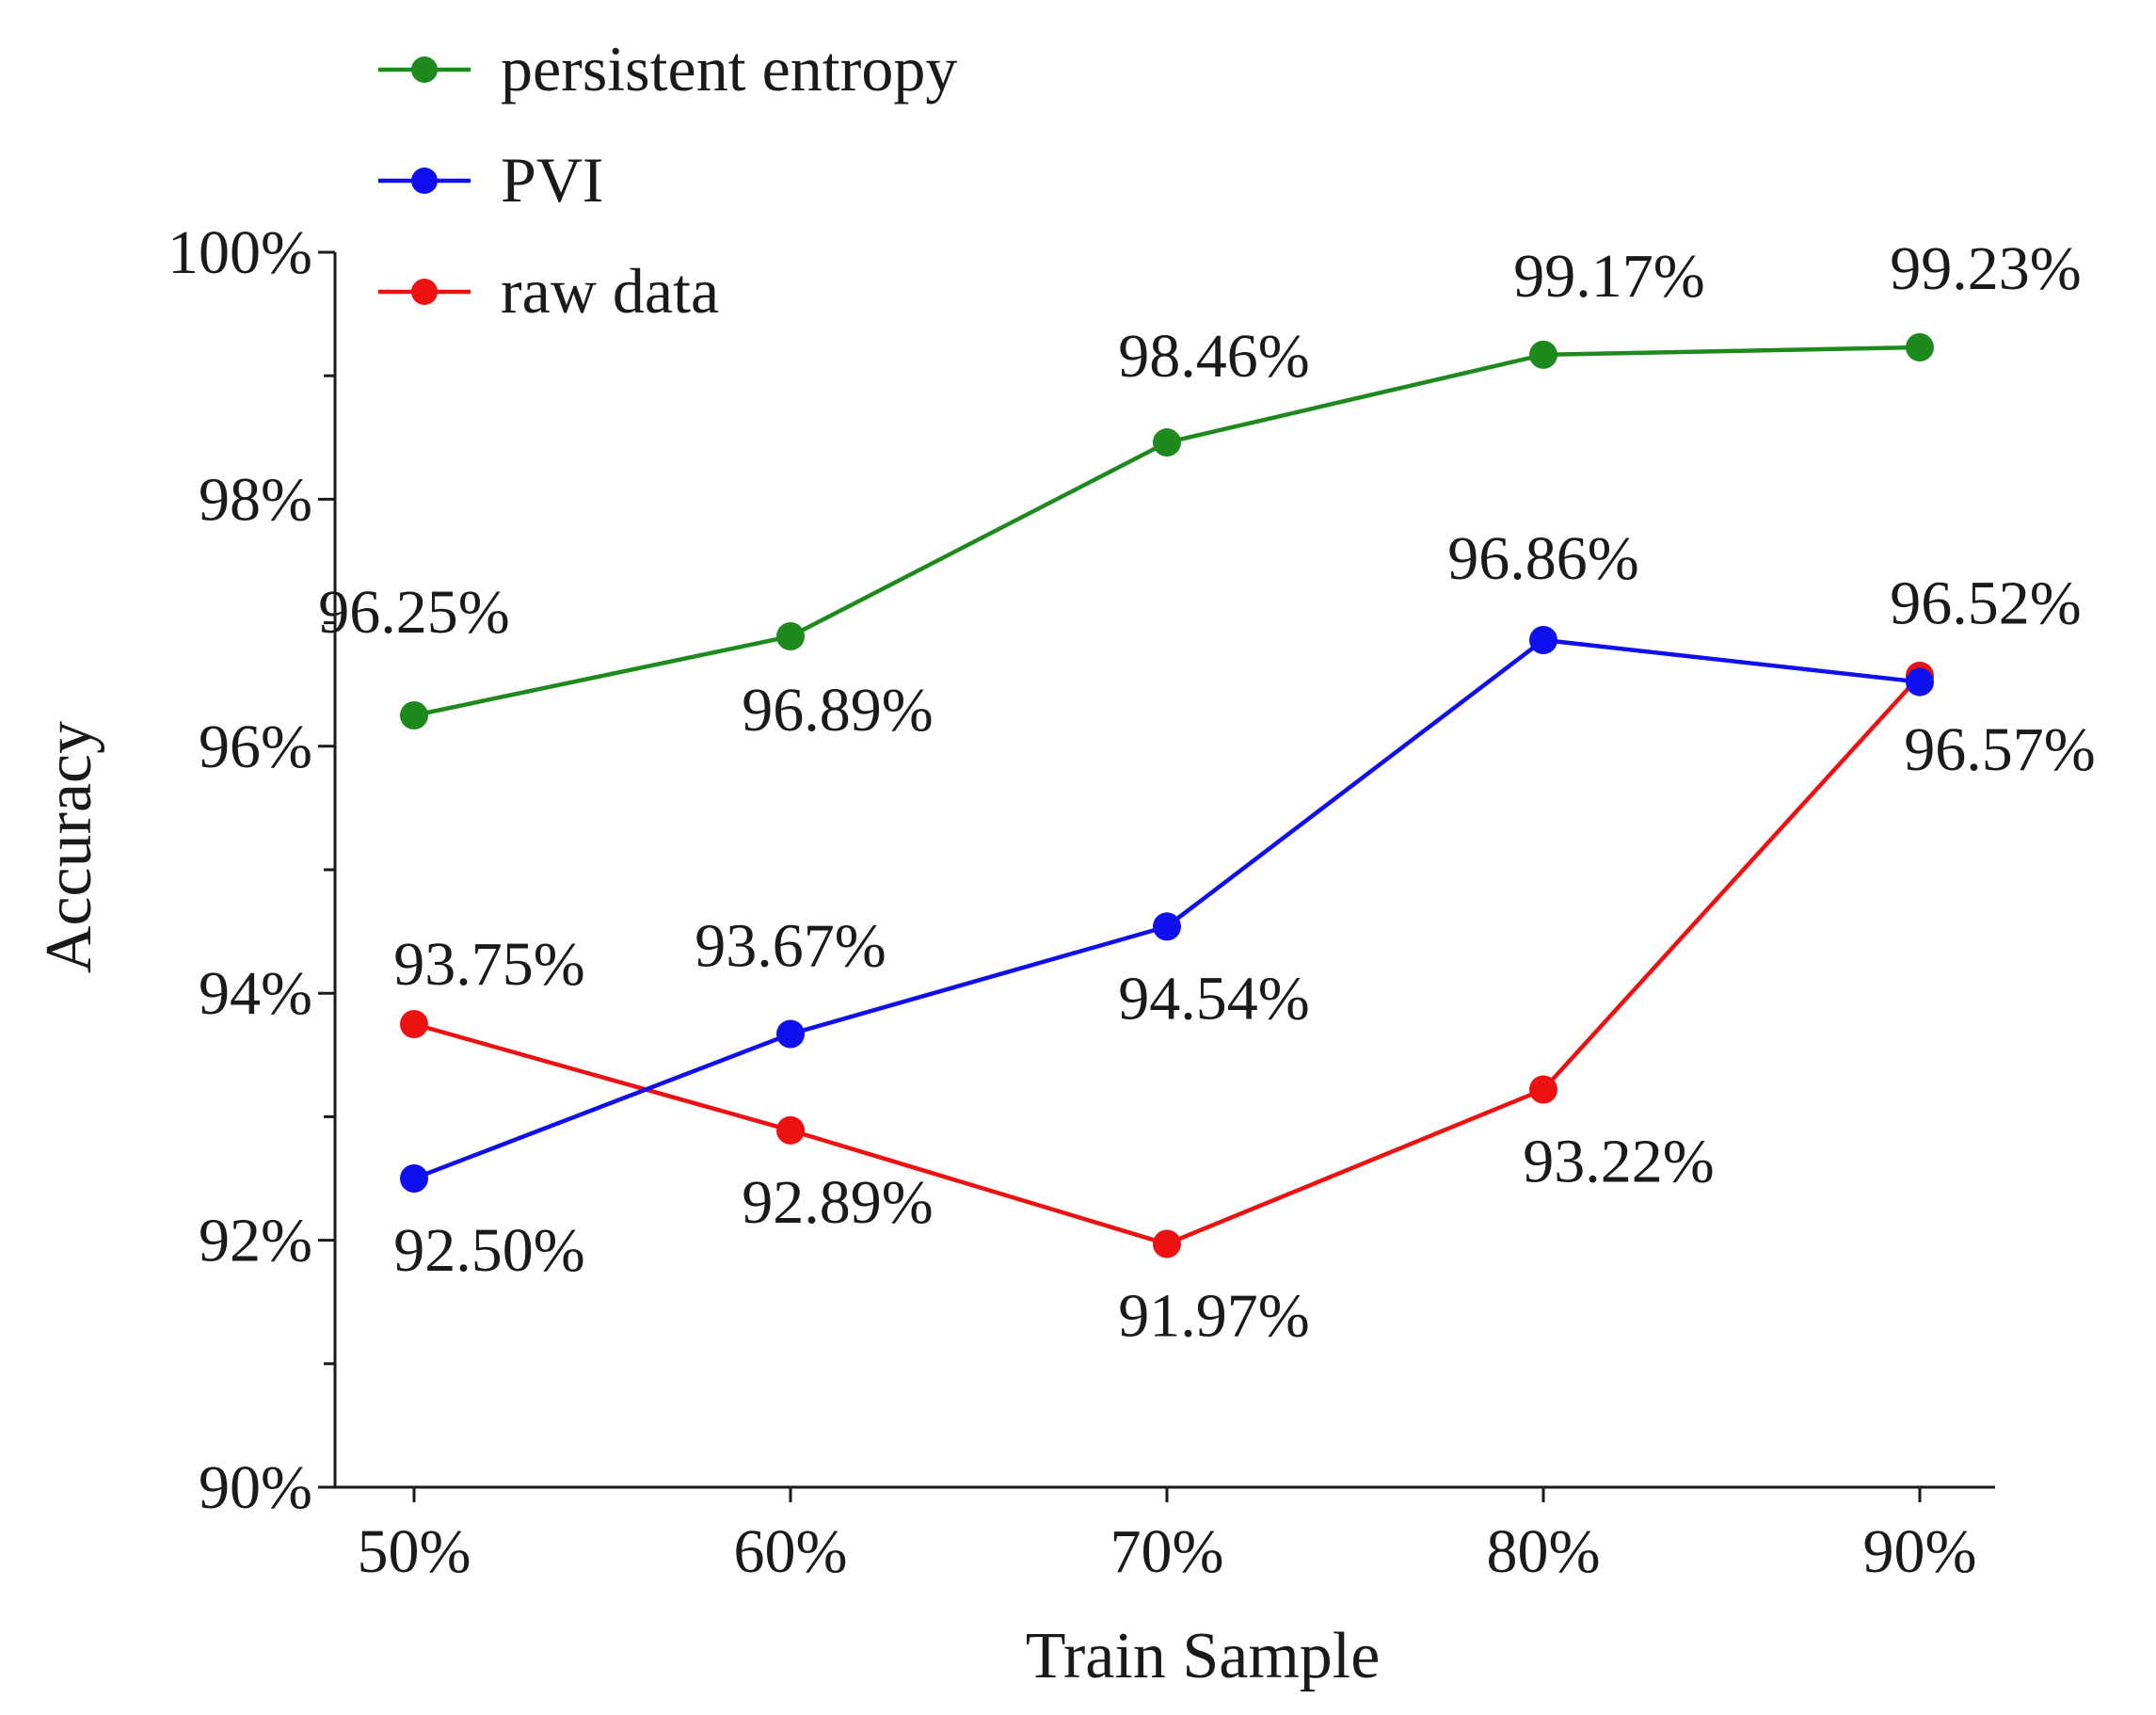  I want to click on y-tick-label: 100%, so click(240, 253).